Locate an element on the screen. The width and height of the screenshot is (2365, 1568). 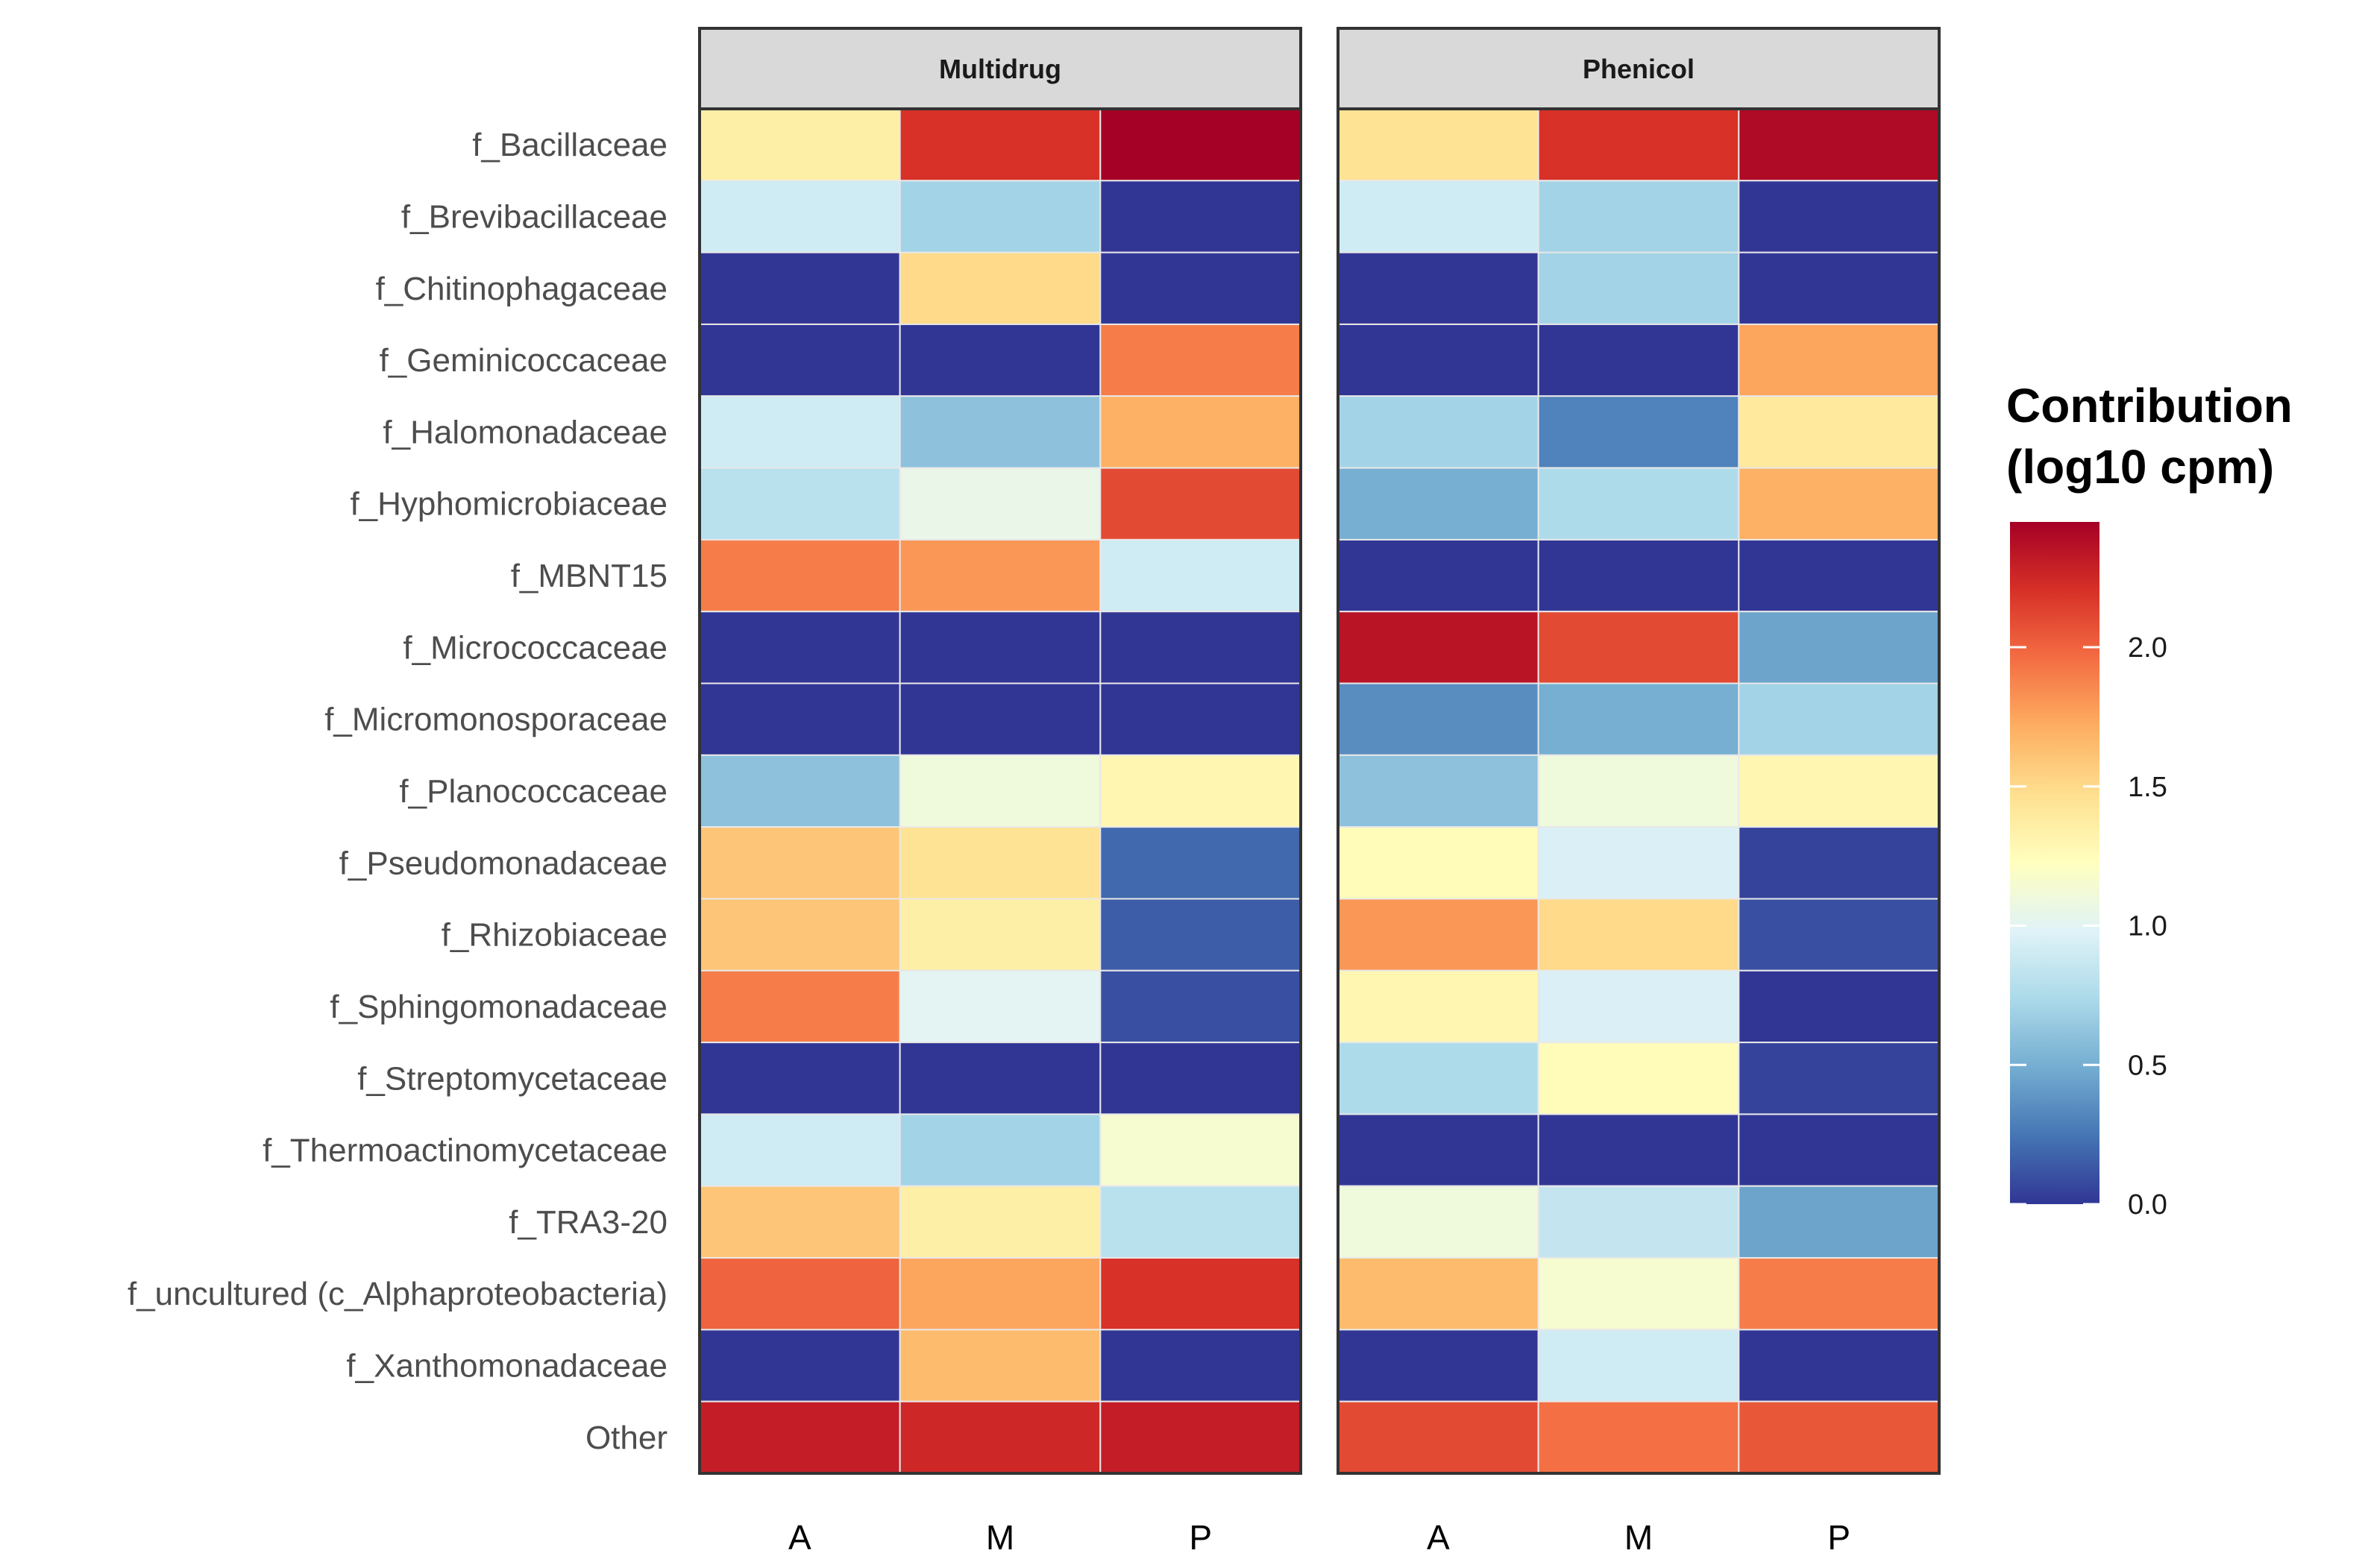
row-label: Other is located at coordinates (626, 1438).